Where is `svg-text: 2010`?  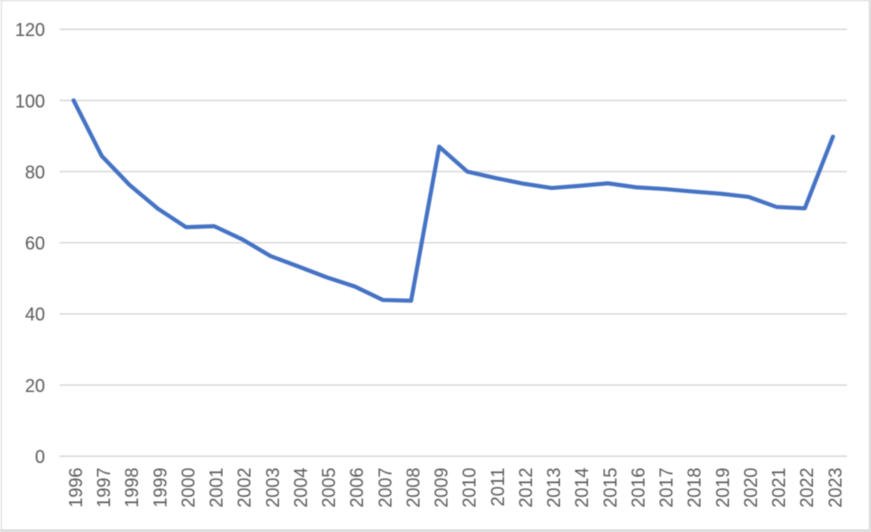
svg-text: 2010 is located at coordinates (470, 488).